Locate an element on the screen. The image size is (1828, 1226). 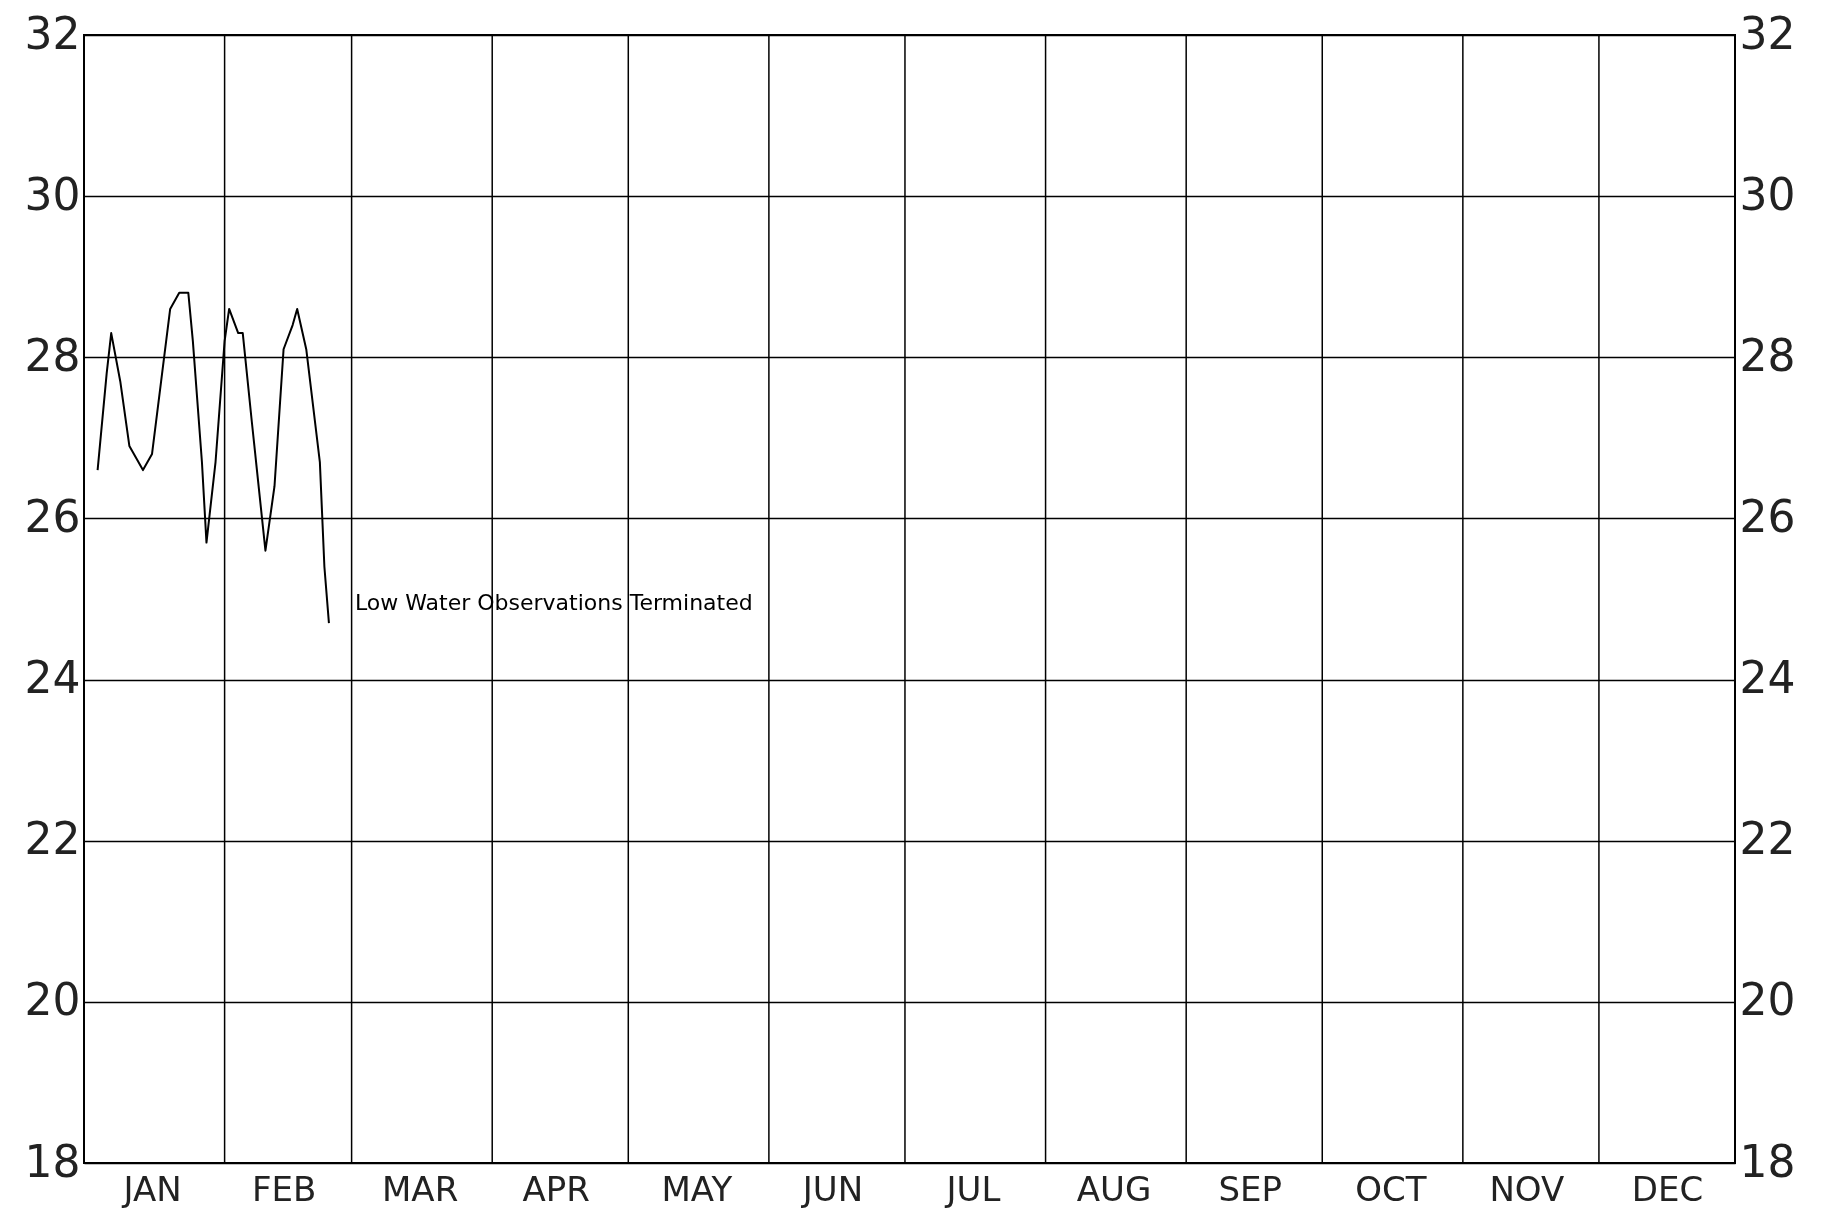
x-tick-label: SEP is located at coordinates (1250, 1188).